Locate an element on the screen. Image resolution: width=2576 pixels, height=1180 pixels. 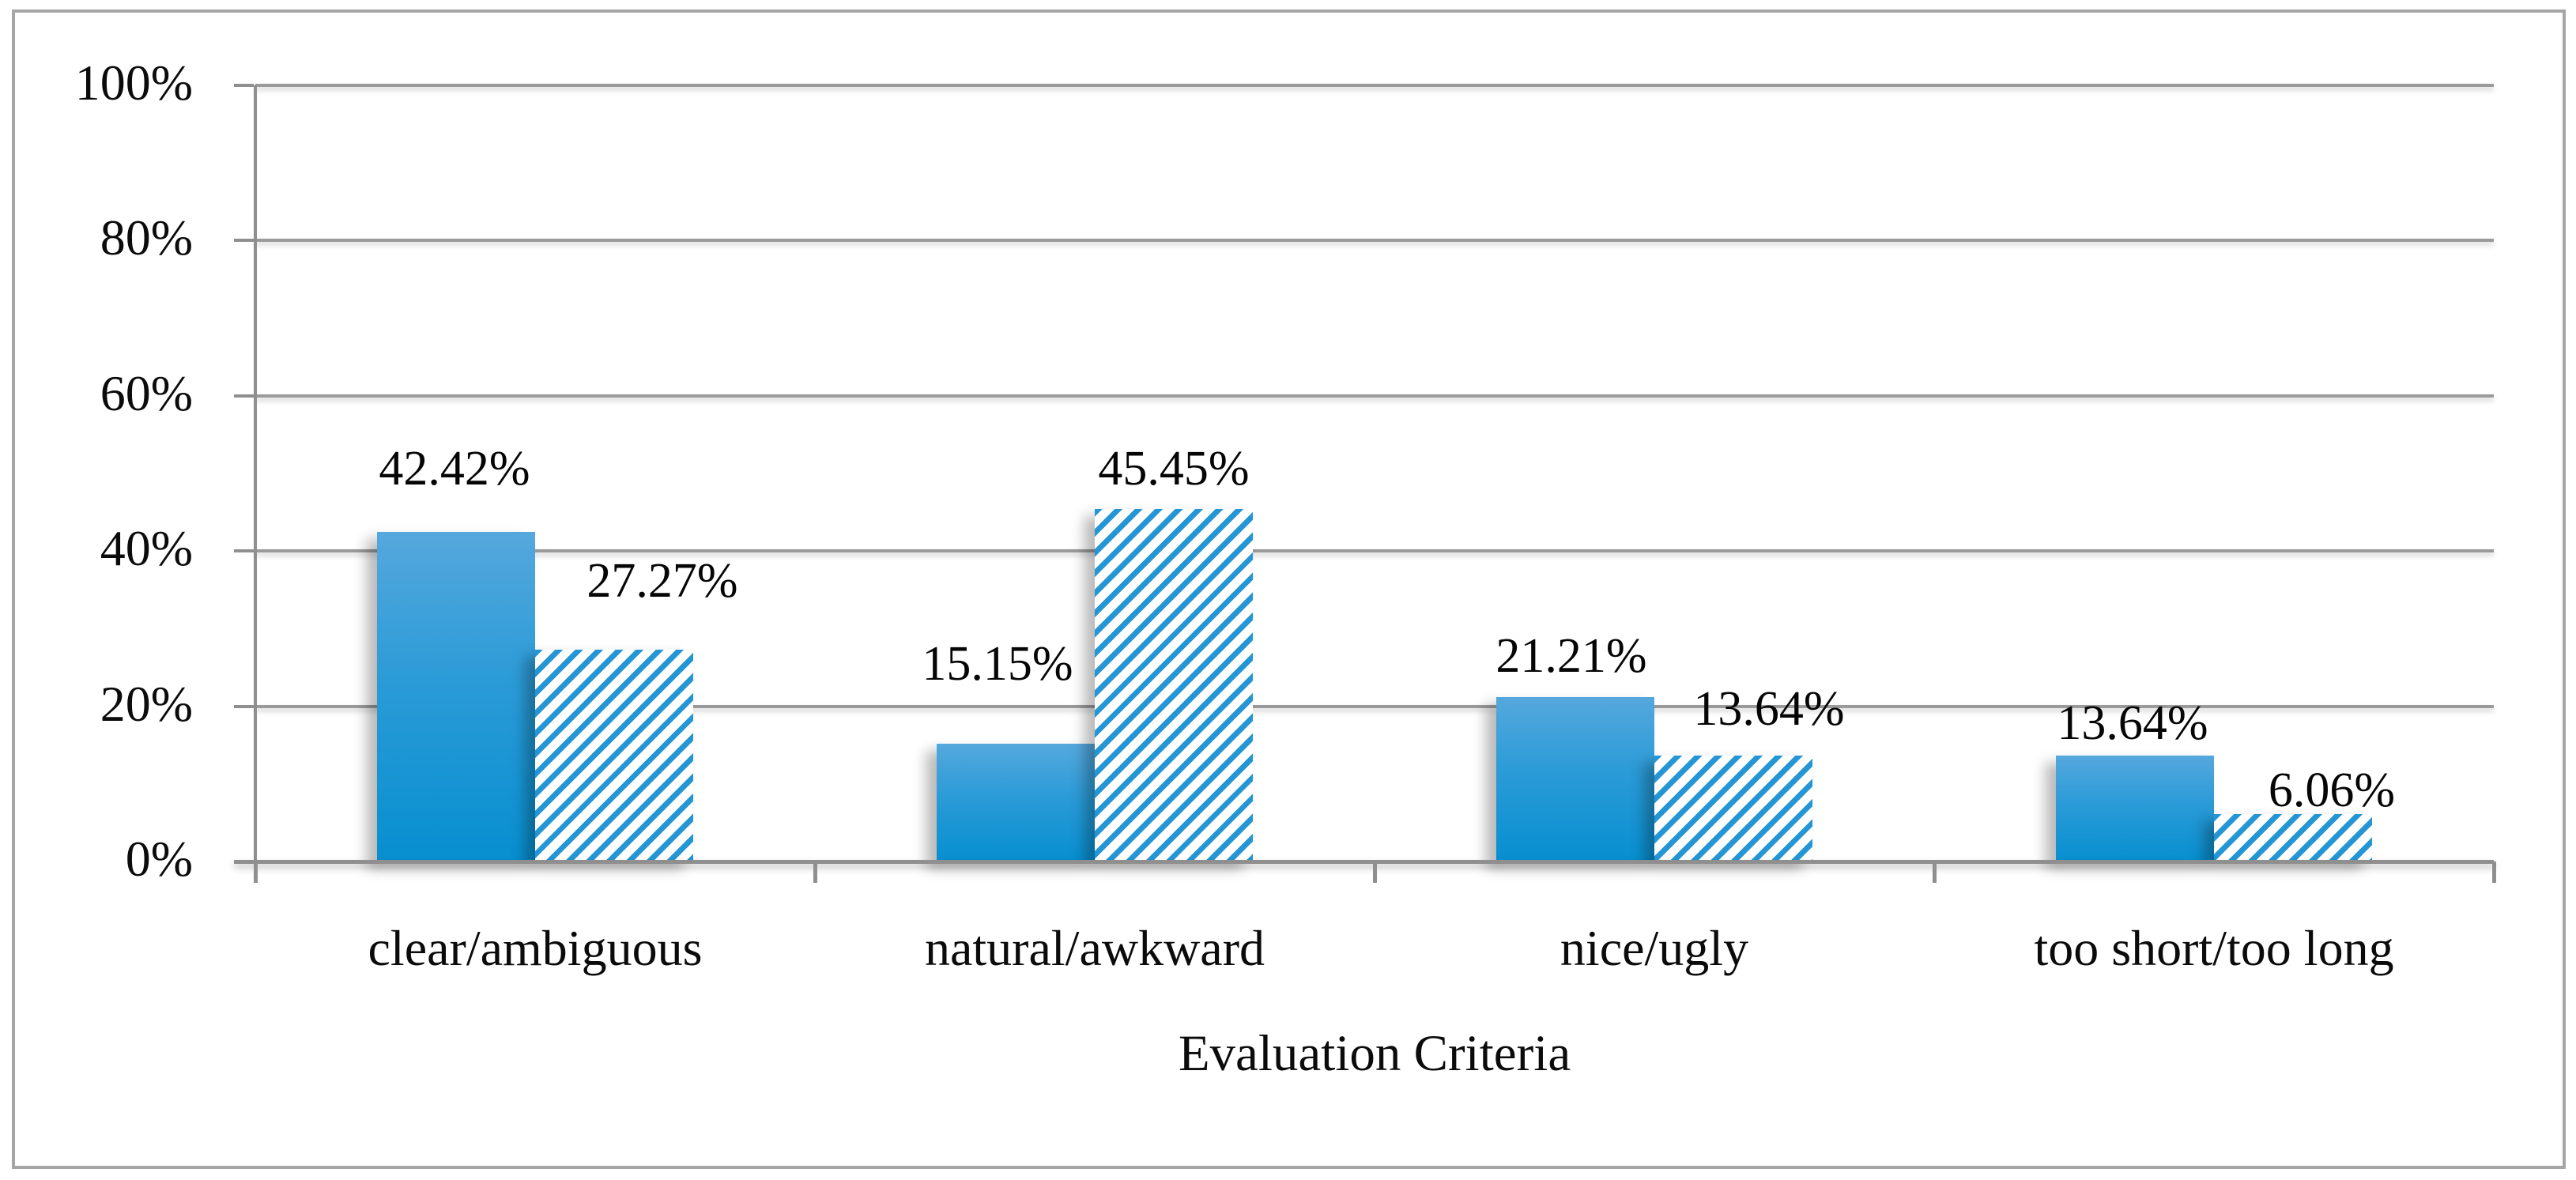
y-tick-label: 100% is located at coordinates (133, 83).